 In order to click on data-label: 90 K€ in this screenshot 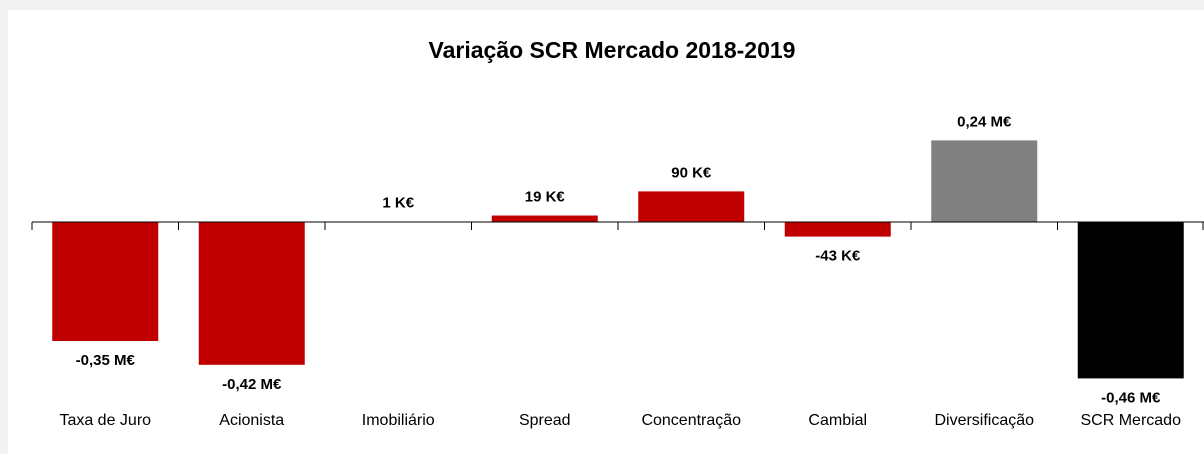, I will do `click(691, 172)`.